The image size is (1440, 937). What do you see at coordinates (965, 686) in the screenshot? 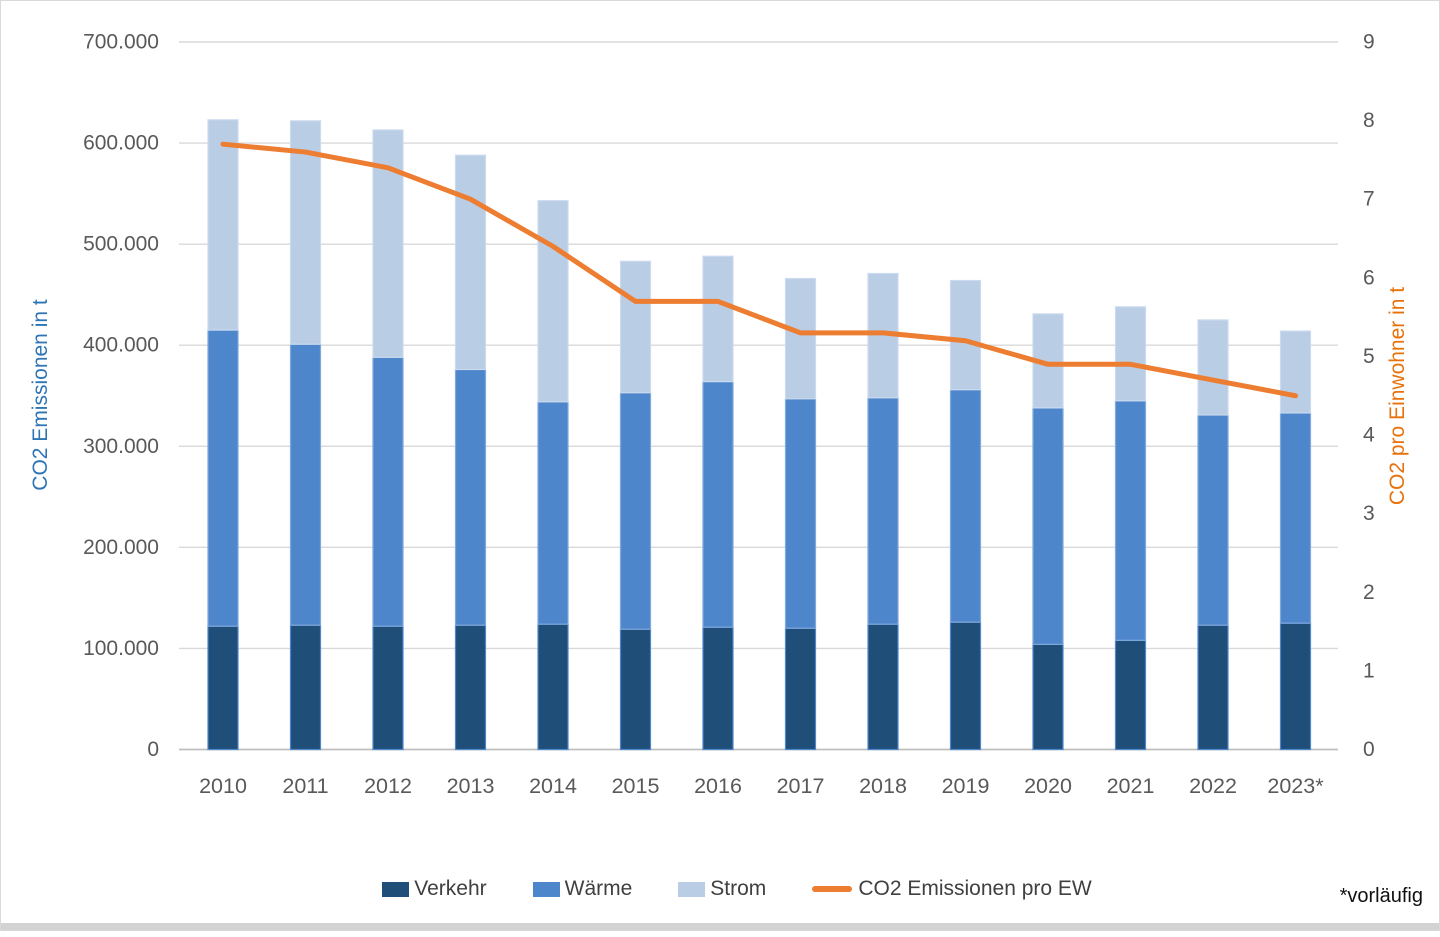
I see `bar-segment-verkehr-2019` at bounding box center [965, 686].